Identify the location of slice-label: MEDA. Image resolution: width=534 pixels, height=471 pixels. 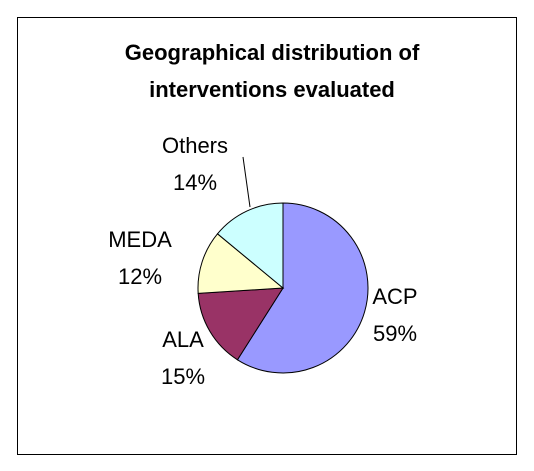
(140, 239).